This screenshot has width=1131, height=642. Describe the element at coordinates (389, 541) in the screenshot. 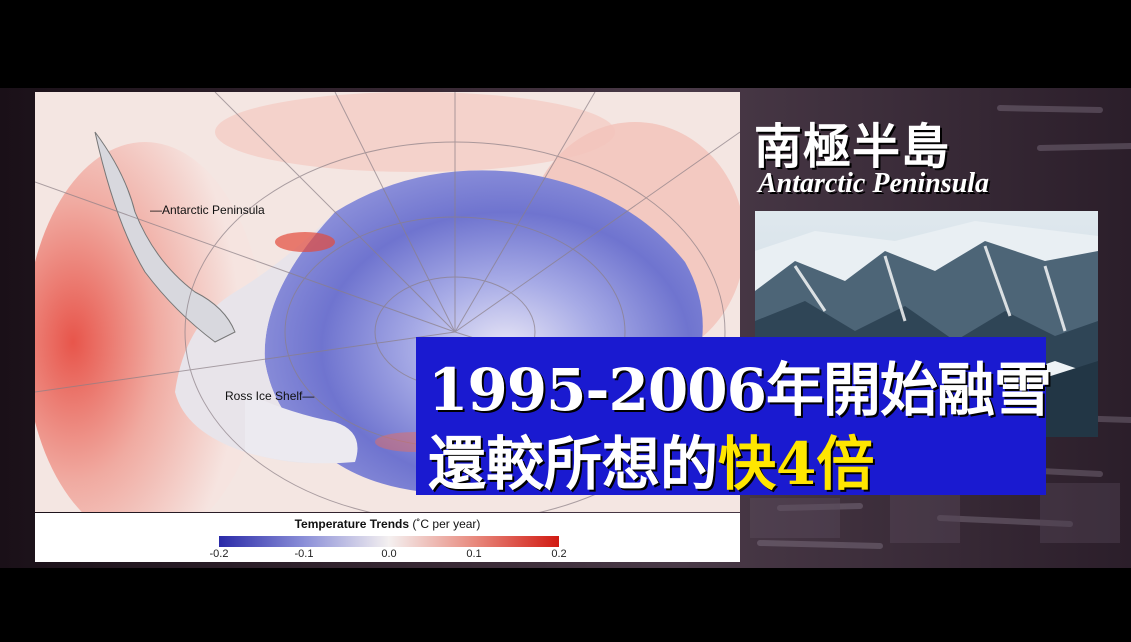

I see `legend-color-bar` at that location.